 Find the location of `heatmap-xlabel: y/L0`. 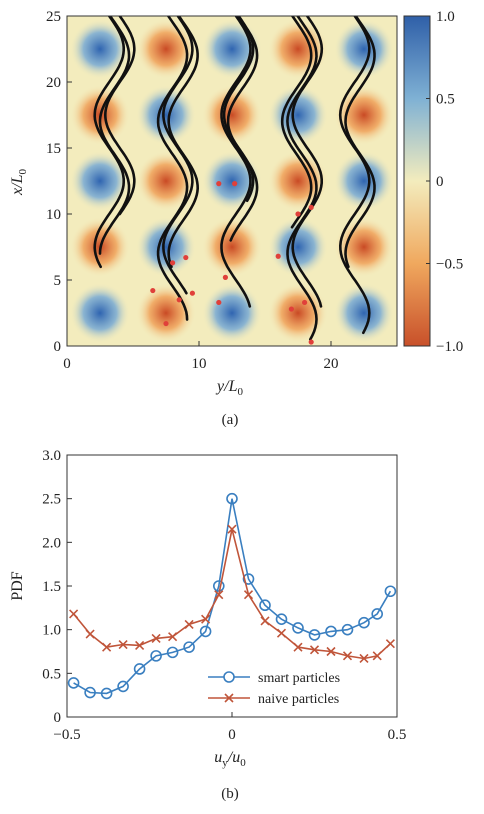

heatmap-xlabel: y/L0 is located at coordinates (229, 388).